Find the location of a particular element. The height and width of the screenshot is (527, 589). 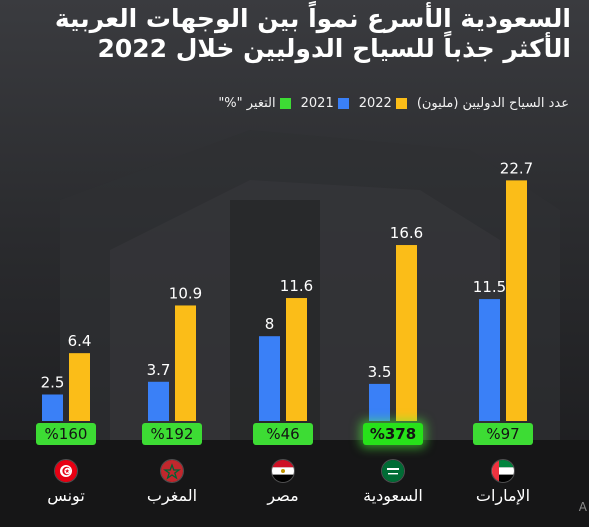

change-badge: %378 is located at coordinates (393, 434).